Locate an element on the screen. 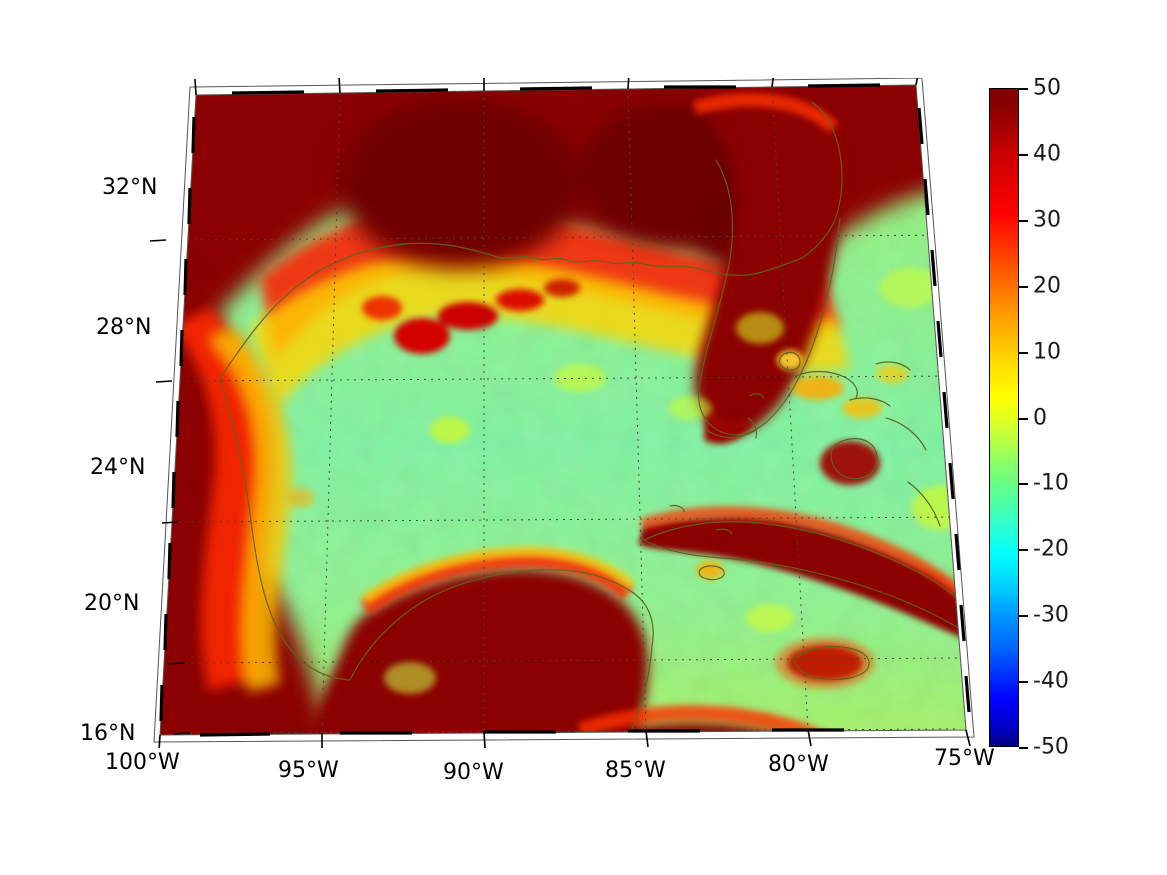 Image resolution: width=1167 pixels, height=875 pixels. colorbar-label-10: 10 is located at coordinates (1047, 352).